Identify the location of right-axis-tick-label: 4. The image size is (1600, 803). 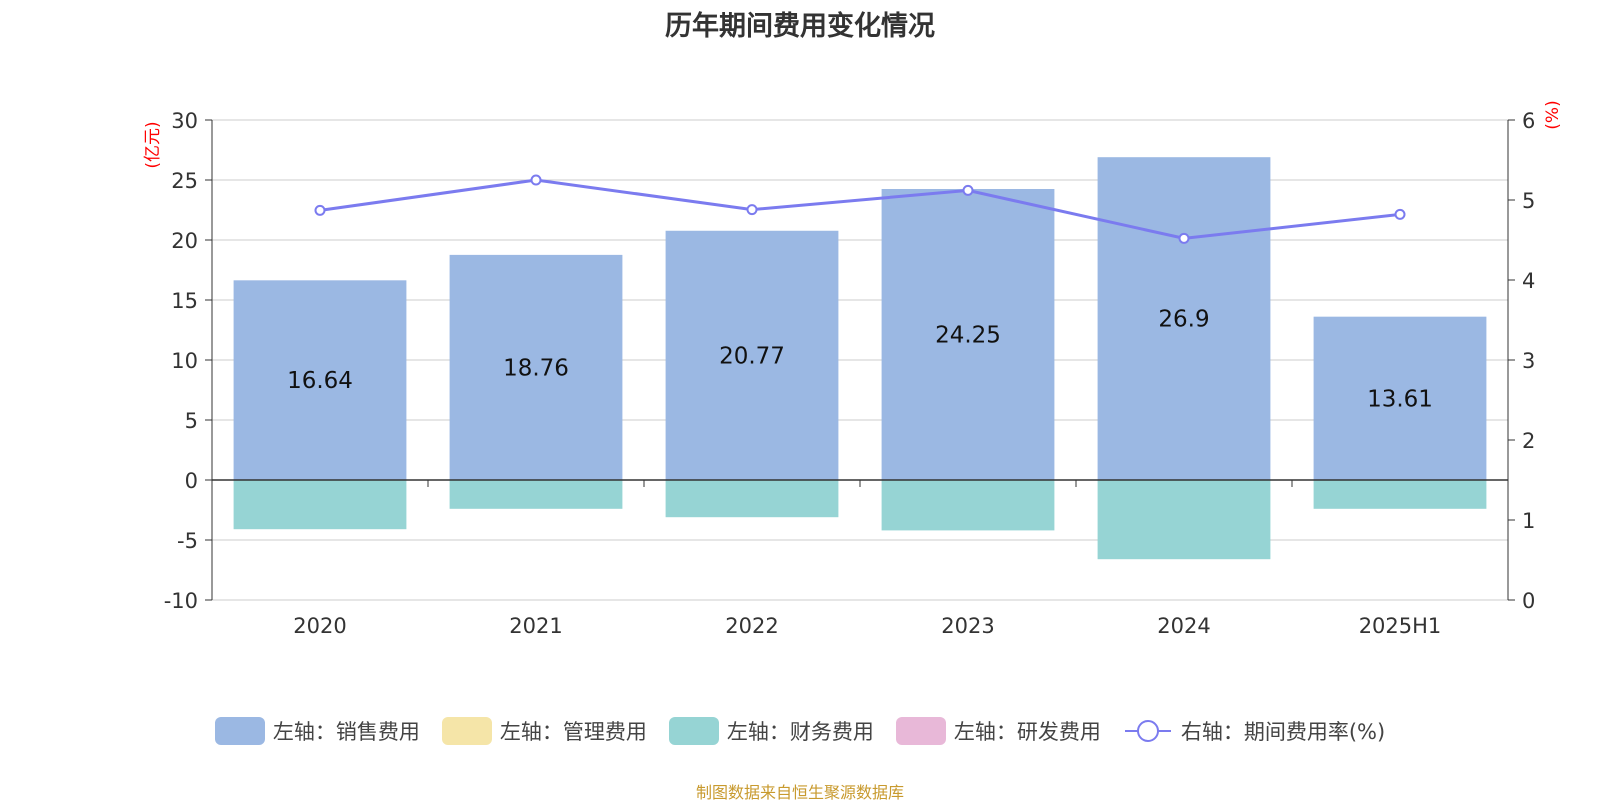
(1528, 281).